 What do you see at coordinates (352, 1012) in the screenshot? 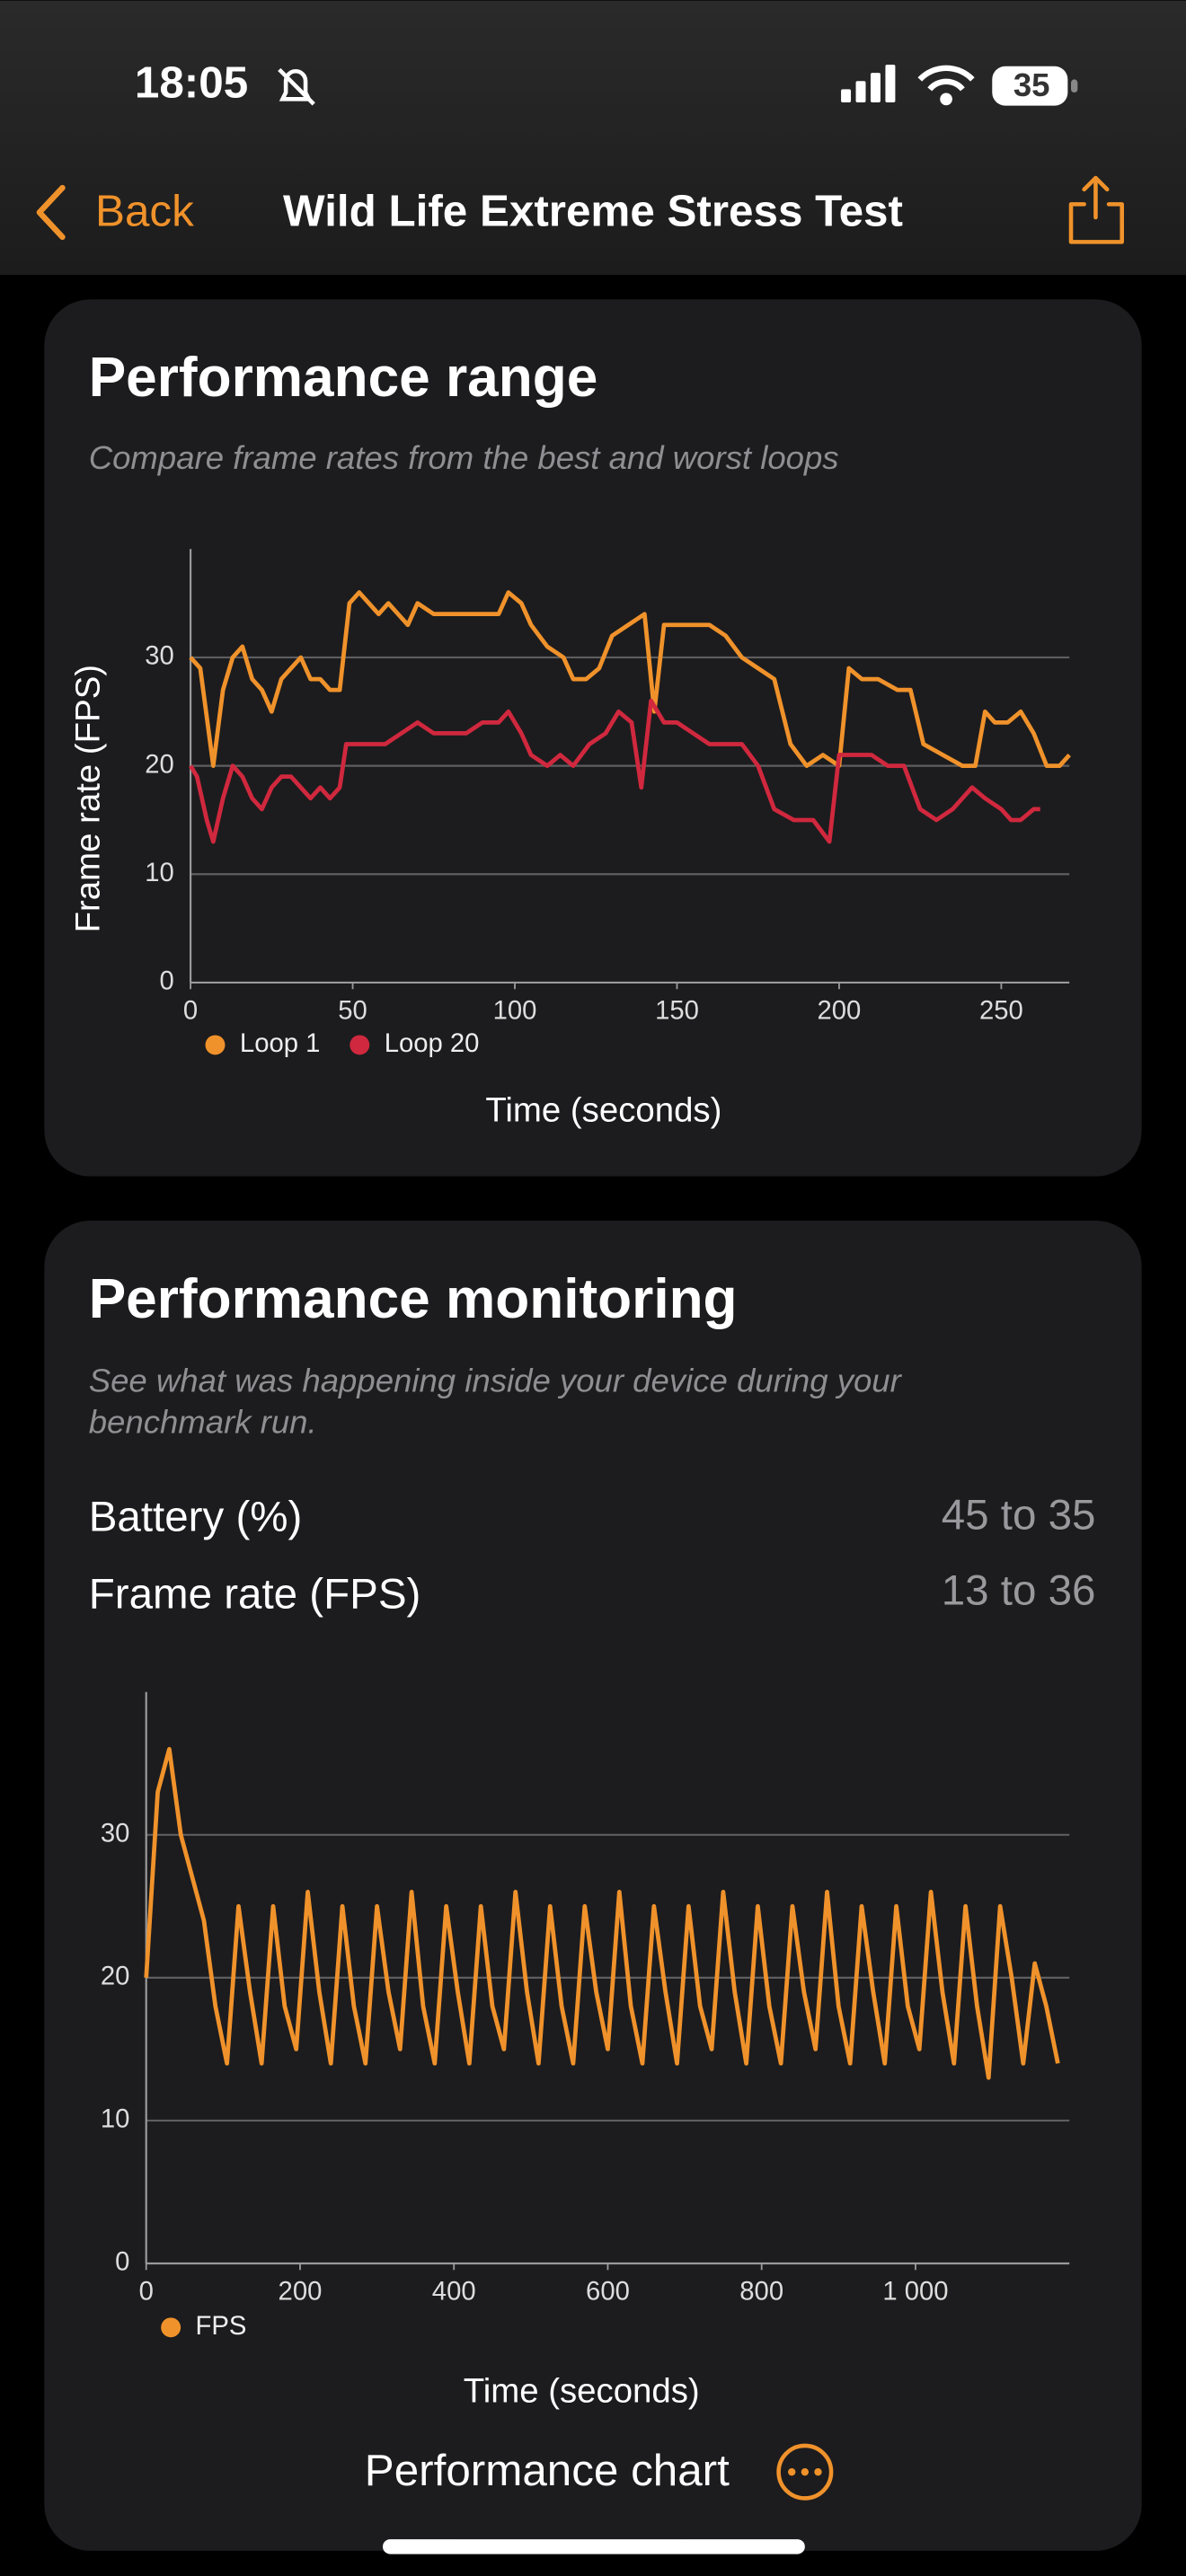
I see `x-tick-label: 50` at bounding box center [352, 1012].